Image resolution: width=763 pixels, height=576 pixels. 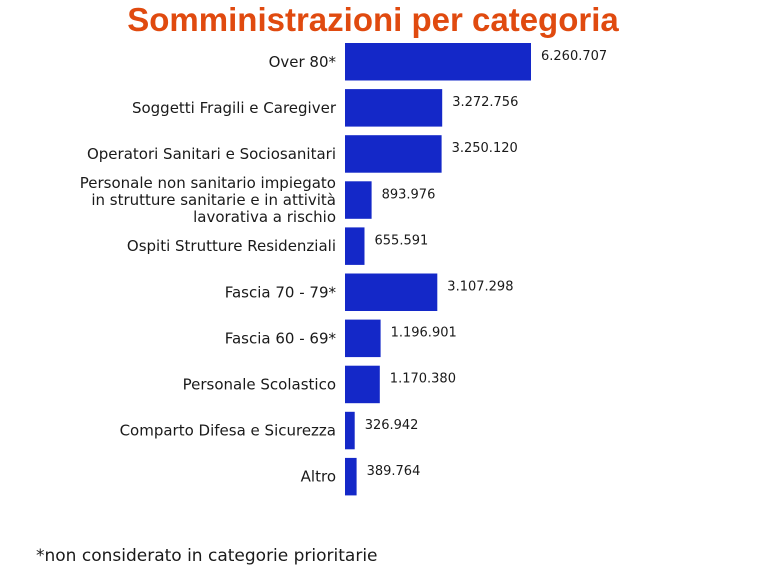 What do you see at coordinates (281, 338) in the screenshot?
I see `category-label: Fascia 60 - 69*` at bounding box center [281, 338].